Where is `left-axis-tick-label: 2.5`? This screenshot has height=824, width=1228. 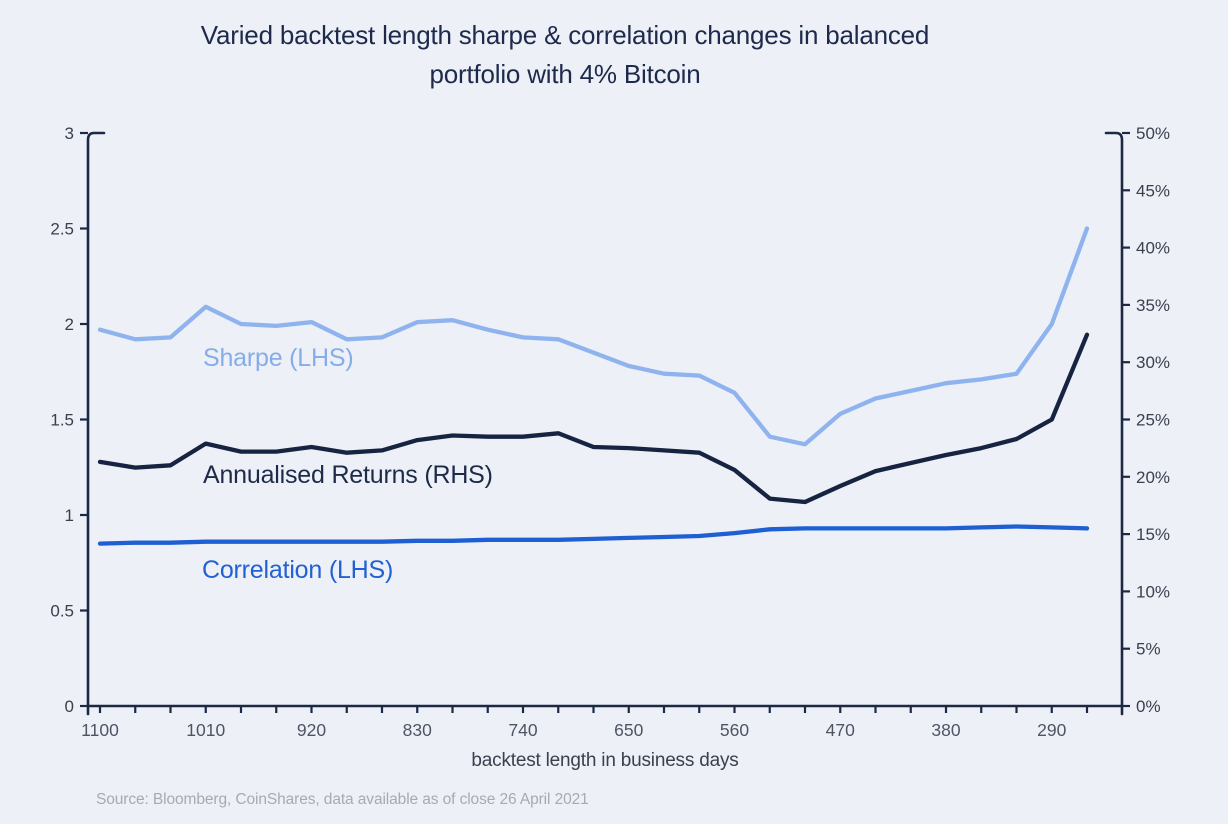
left-axis-tick-label: 2.5 is located at coordinates (62, 229).